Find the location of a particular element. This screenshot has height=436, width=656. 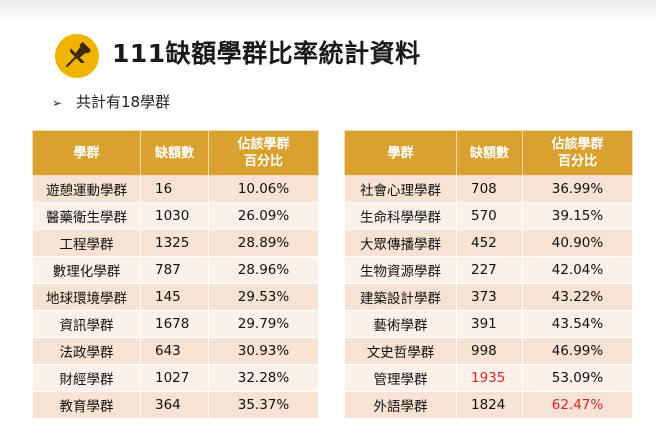

group-cell: 外語學群 is located at coordinates (400, 405).